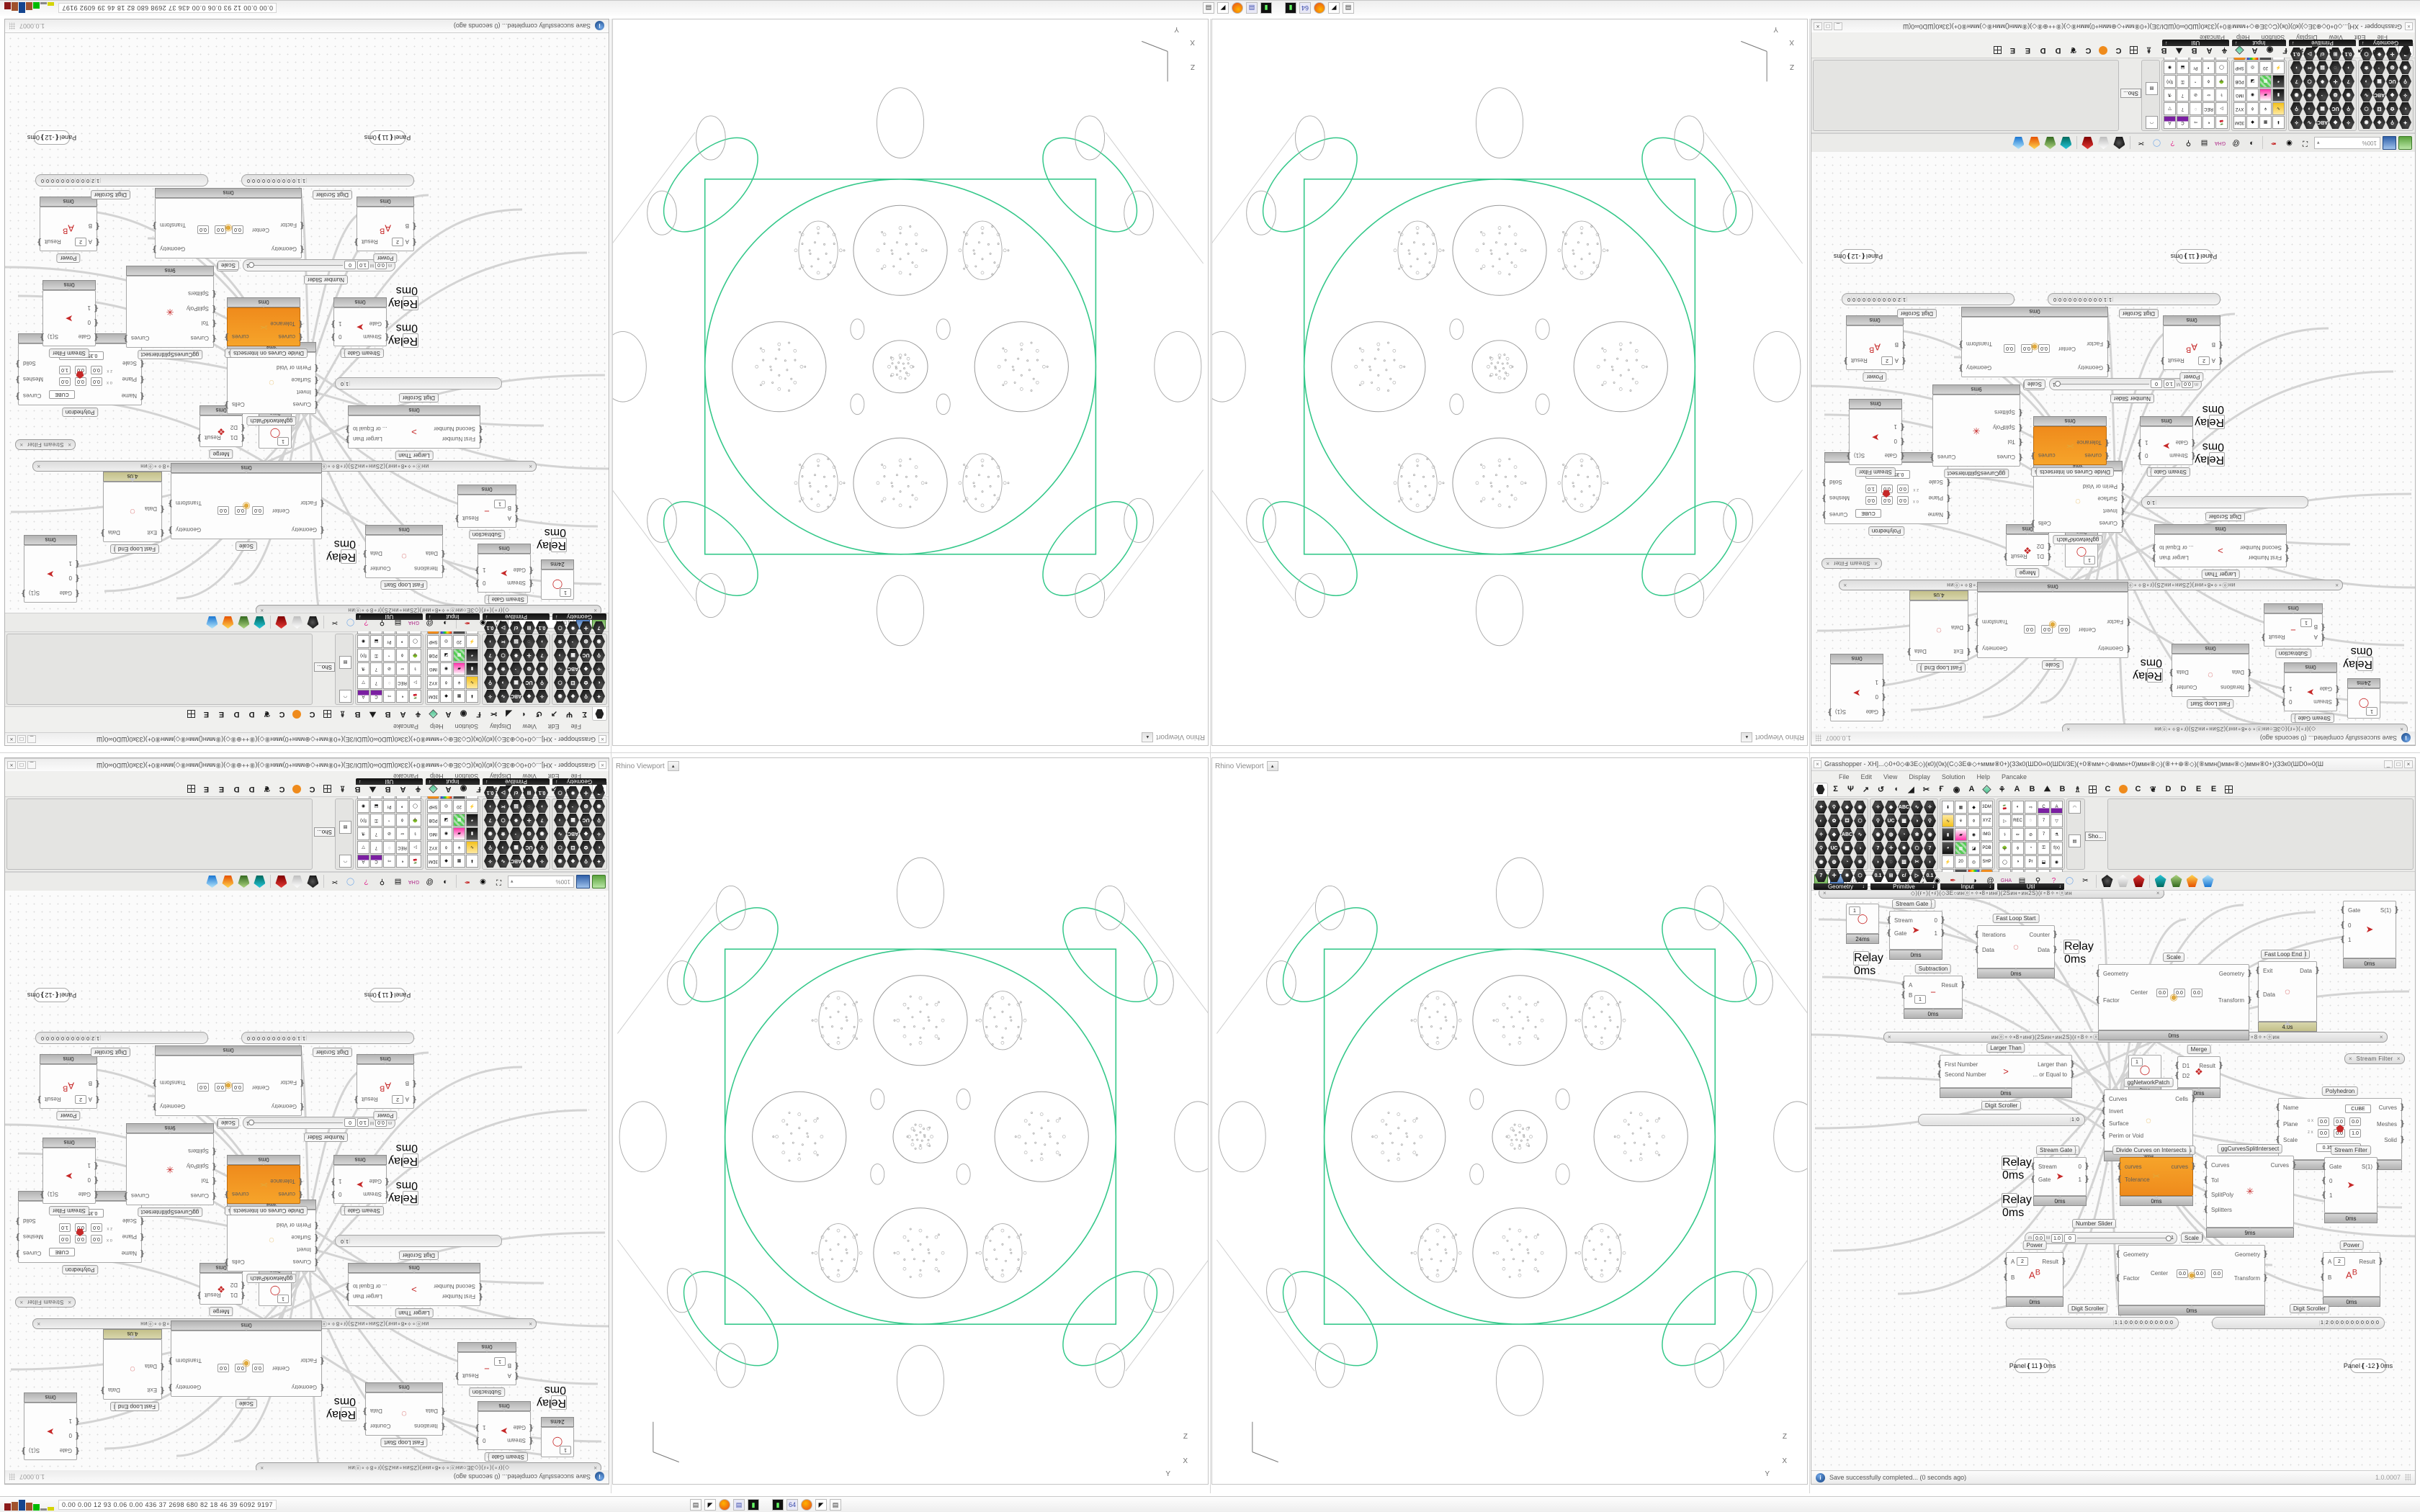 The height and width of the screenshot is (1512, 2420). I want to click on input-port-2: ❴, so click(316, 380).